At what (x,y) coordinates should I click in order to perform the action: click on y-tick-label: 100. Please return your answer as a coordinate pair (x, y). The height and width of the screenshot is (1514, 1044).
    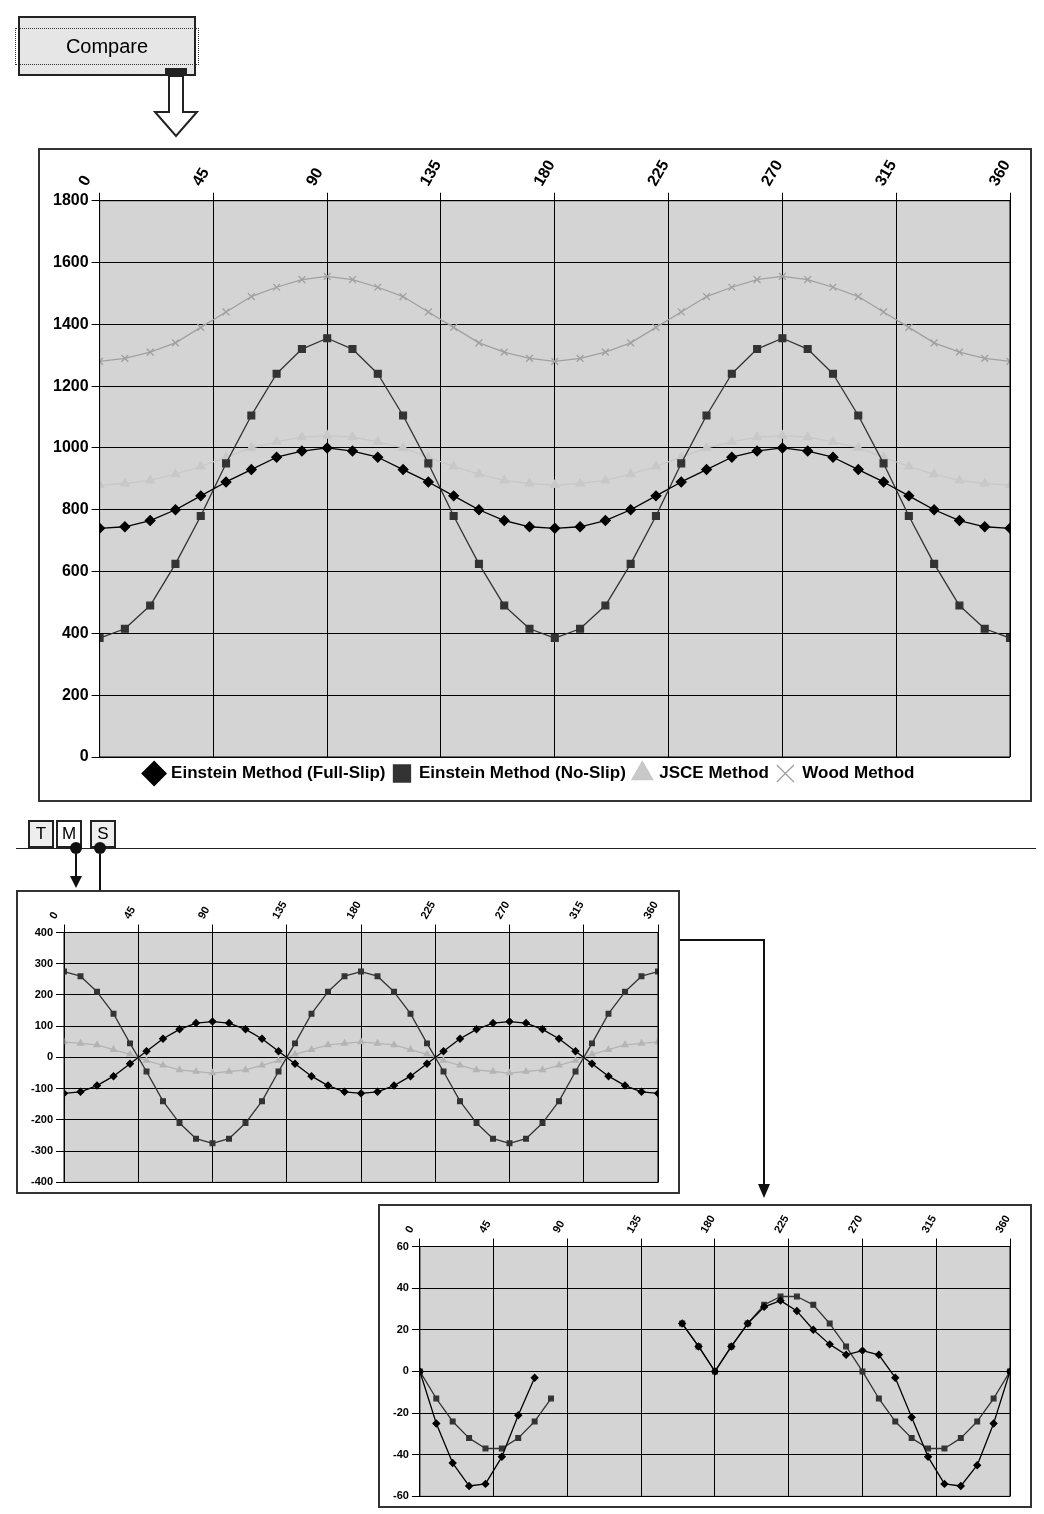
    Looking at the image, I should click on (44, 1025).